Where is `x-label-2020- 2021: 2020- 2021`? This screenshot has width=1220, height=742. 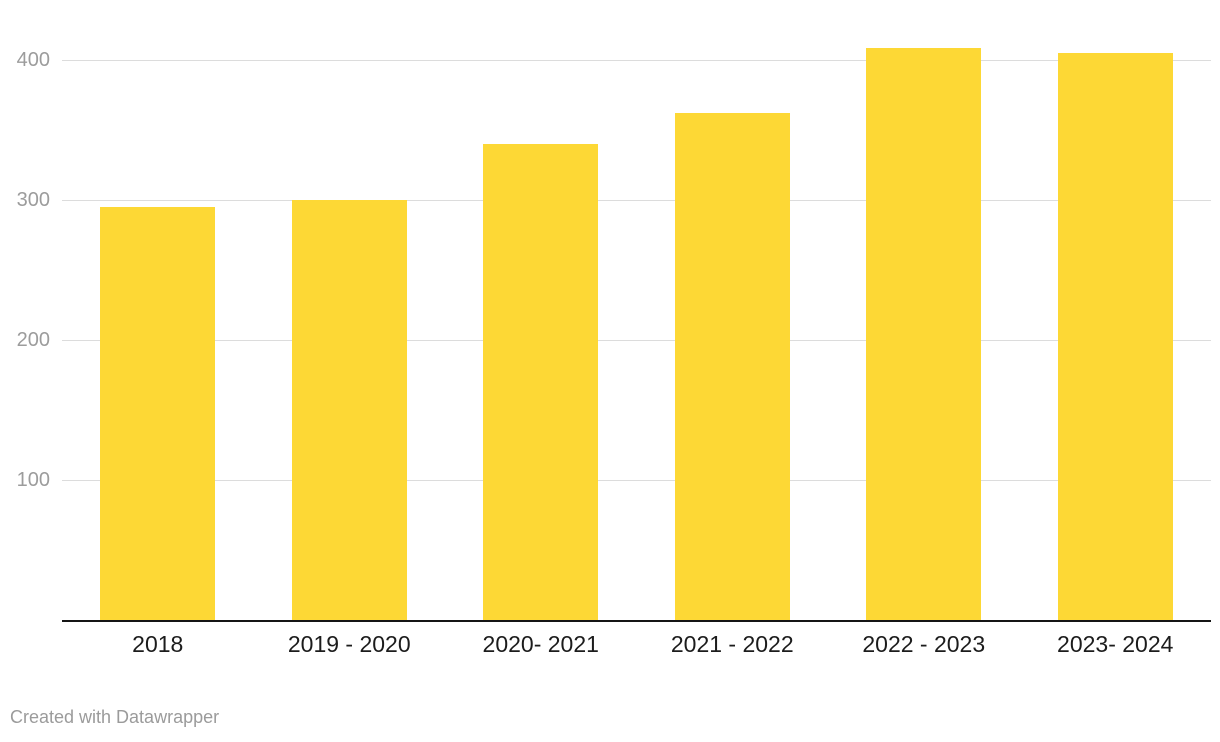 x-label-2020- 2021: 2020- 2021 is located at coordinates (540, 644).